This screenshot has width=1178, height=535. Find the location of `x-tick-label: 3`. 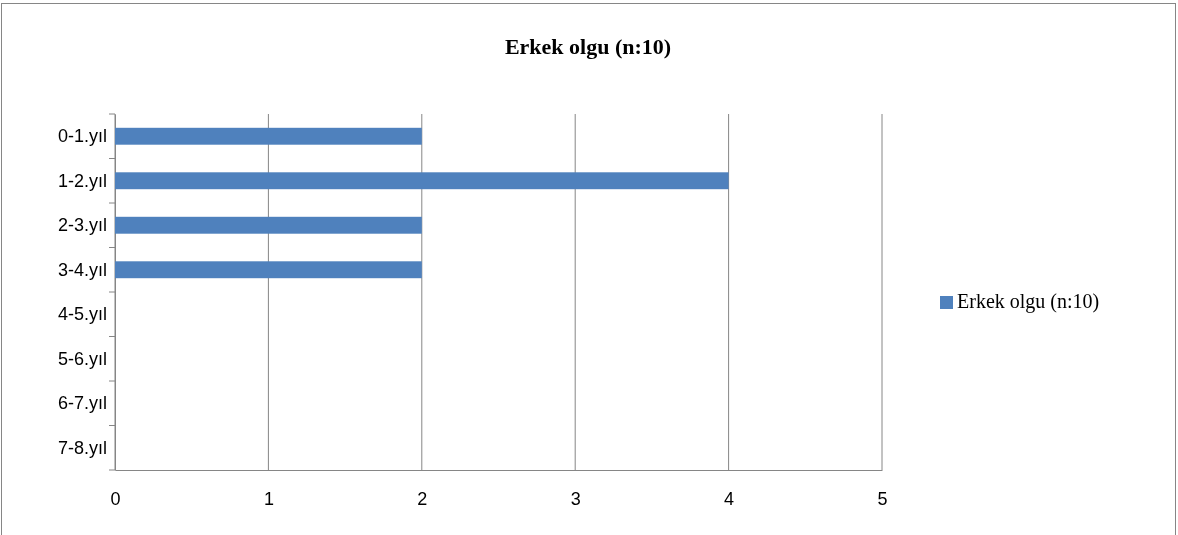

x-tick-label: 3 is located at coordinates (575, 498).